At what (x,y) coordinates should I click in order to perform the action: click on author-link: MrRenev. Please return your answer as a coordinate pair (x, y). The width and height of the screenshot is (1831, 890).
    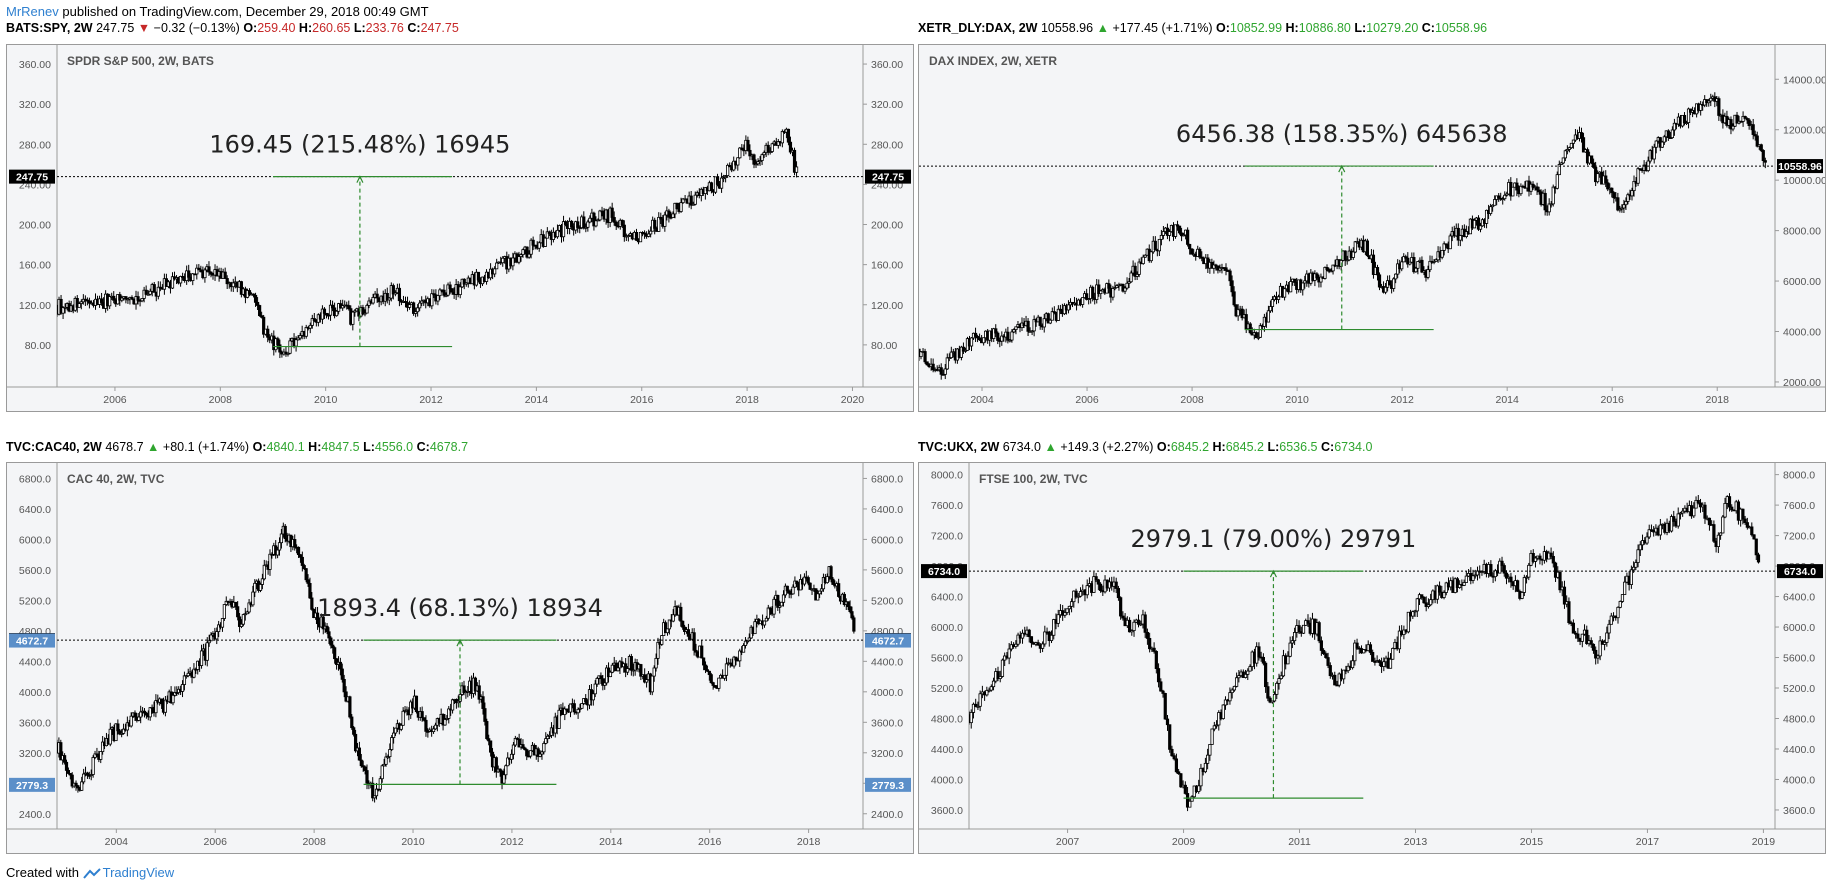
    Looking at the image, I should click on (32, 11).